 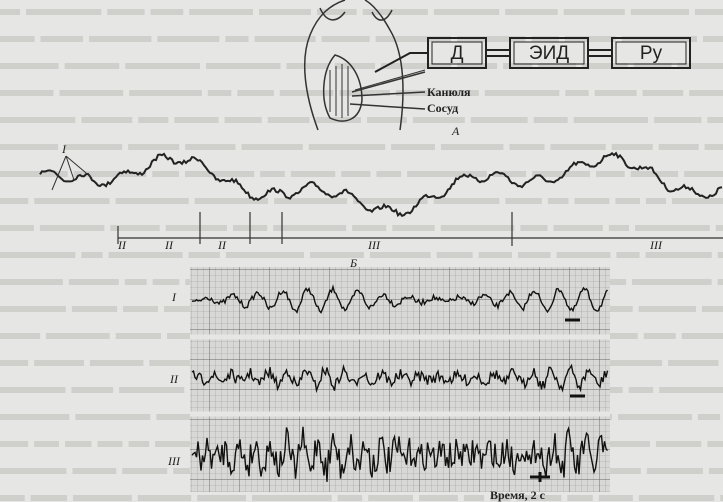 What do you see at coordinates (557, 400) in the screenshot?
I see `time-markers` at bounding box center [557, 400].